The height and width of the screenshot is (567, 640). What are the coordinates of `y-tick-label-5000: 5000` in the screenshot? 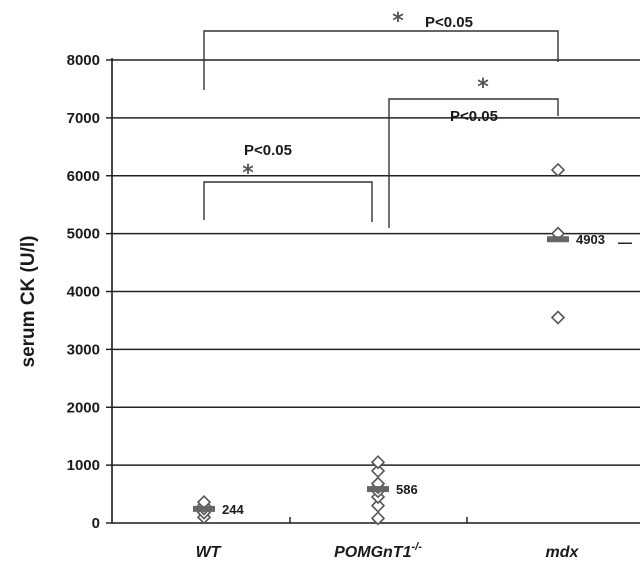 It's located at (83, 234).